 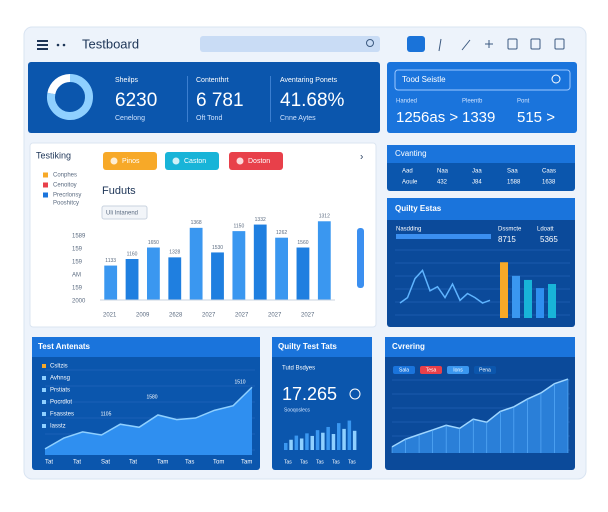 What do you see at coordinates (443, 236) in the screenshot?
I see `progress` at bounding box center [443, 236].